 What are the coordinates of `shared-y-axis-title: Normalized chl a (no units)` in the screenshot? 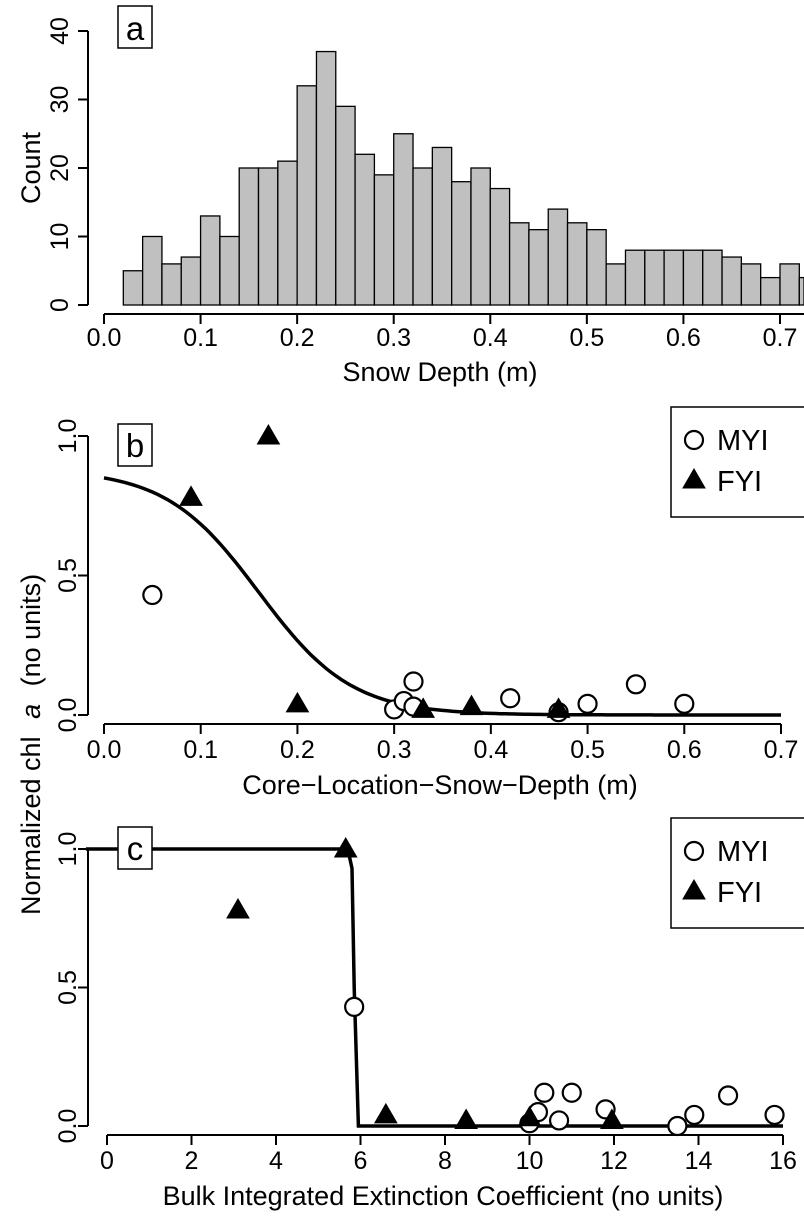 It's located at (31, 744).